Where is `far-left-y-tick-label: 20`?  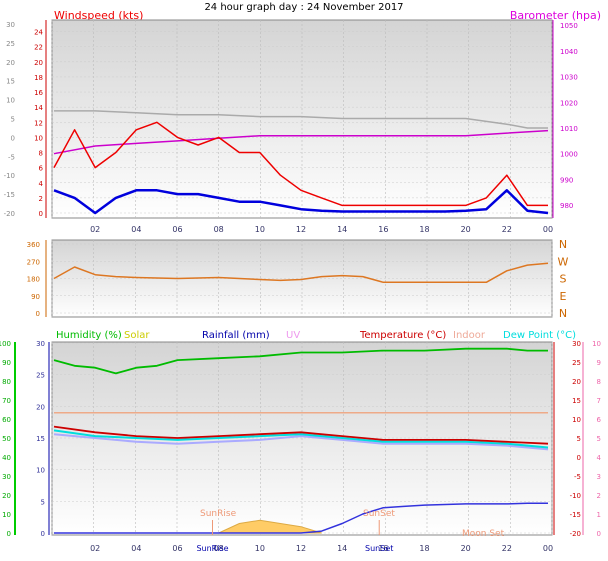
far-left-y-tick-label: 20 is located at coordinates (10, 63).